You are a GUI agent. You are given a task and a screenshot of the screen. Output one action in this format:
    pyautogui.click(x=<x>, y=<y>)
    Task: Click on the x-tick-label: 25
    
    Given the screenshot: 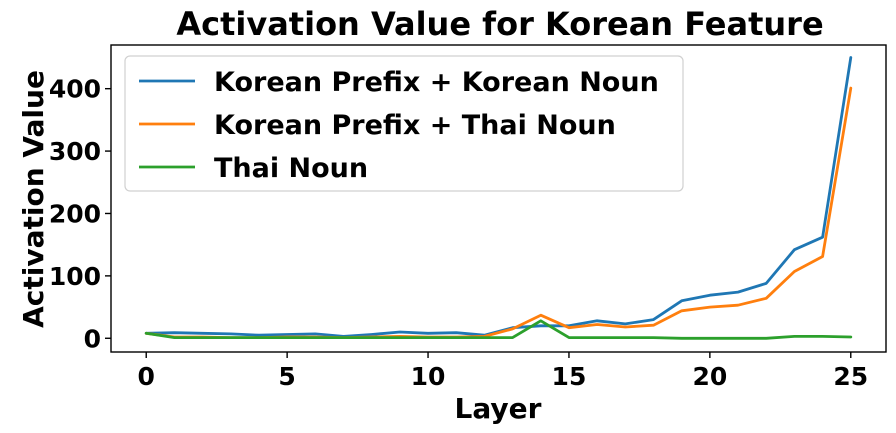 What is the action you would take?
    pyautogui.click(x=850, y=376)
    